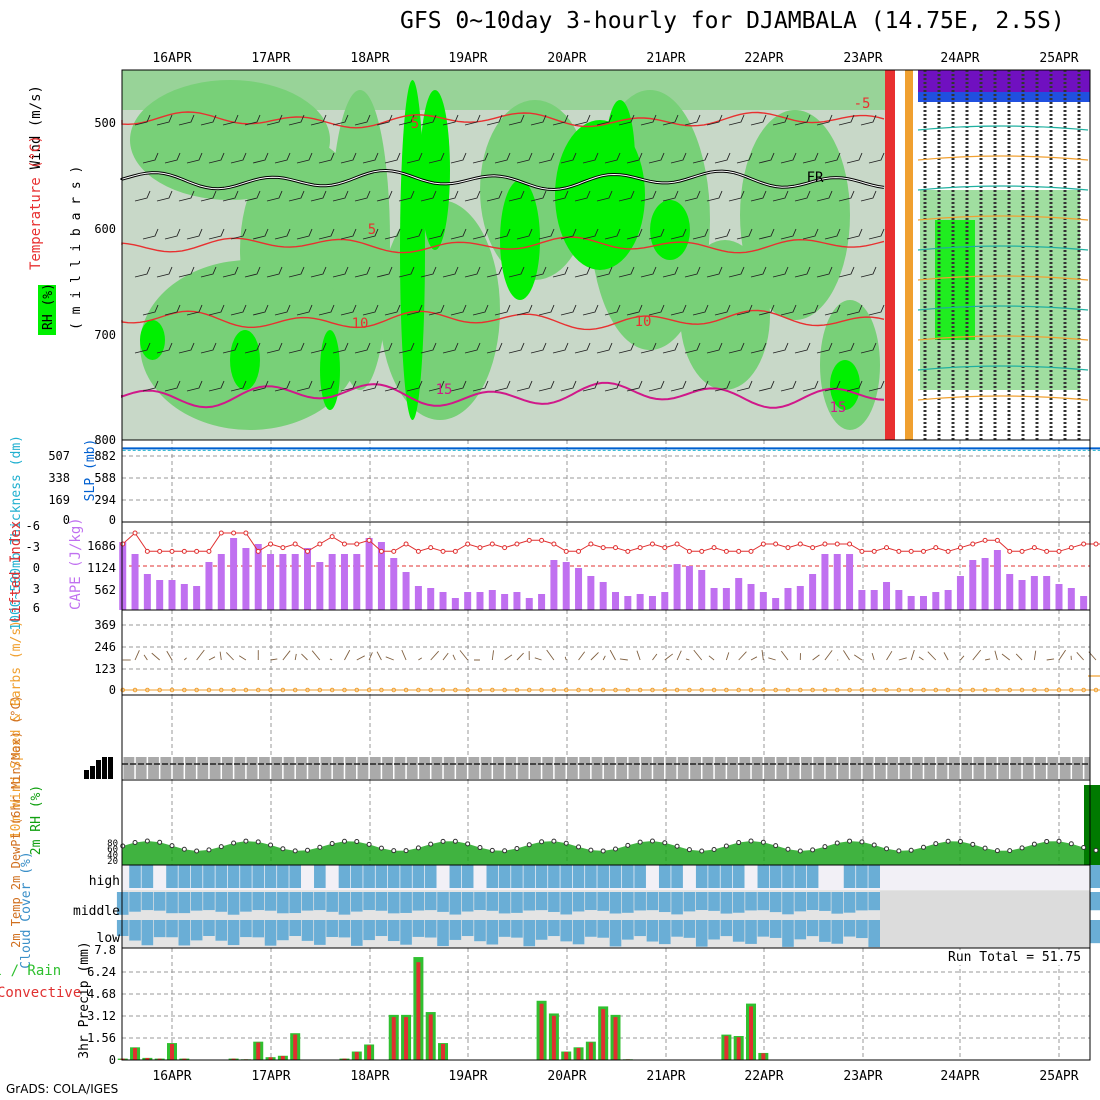 Image resolution: width=1100 pixels, height=1100 pixels. Describe the element at coordinates (105, 625) in the screenshot. I see `wind-tick: 369` at that location.